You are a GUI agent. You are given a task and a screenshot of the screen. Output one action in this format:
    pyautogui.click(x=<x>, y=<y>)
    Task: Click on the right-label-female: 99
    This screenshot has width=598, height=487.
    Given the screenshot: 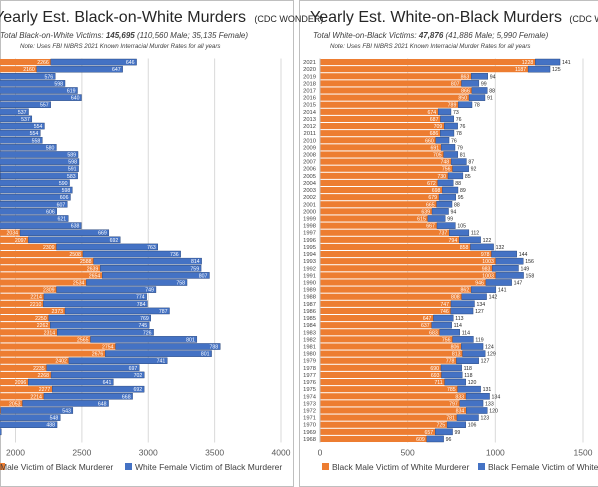 What is the action you would take?
    pyautogui.click(x=484, y=84)
    